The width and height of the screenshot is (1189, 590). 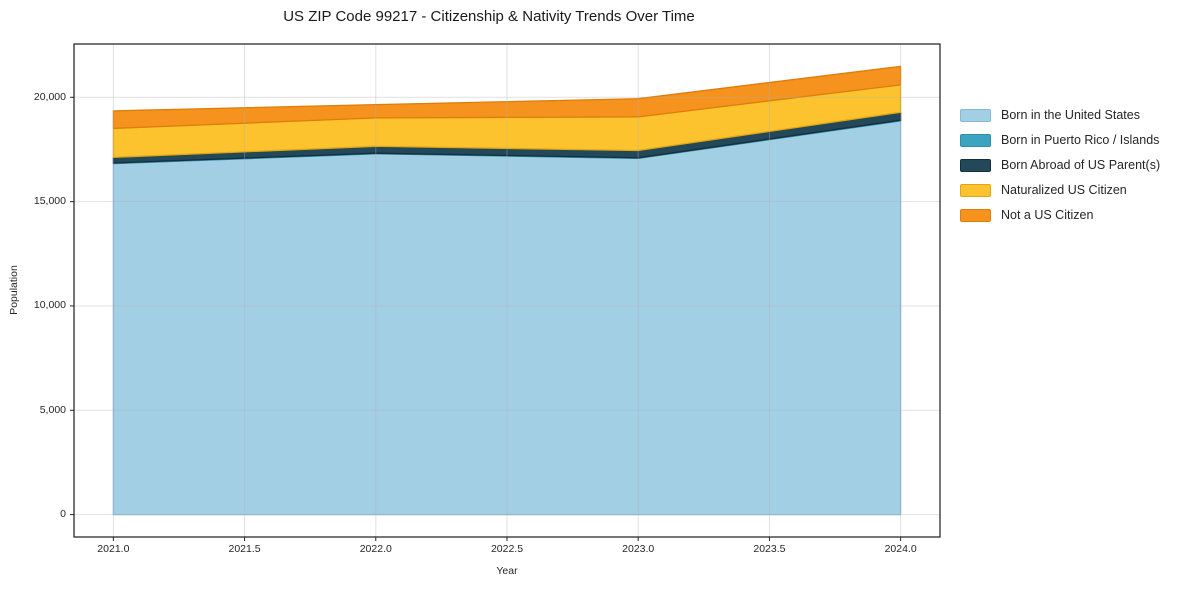 I want to click on x-tick-label: 2021.5, so click(x=244, y=549).